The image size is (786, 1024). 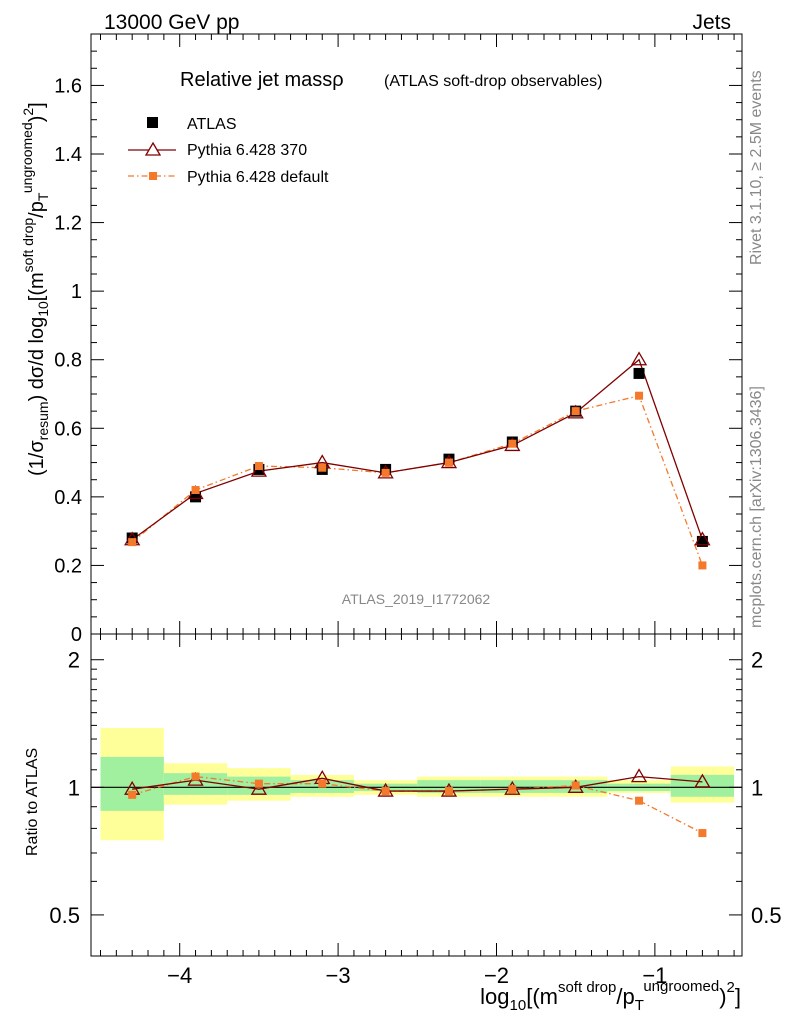 I want to click on x-tick-label: −3, so click(x=338, y=975).